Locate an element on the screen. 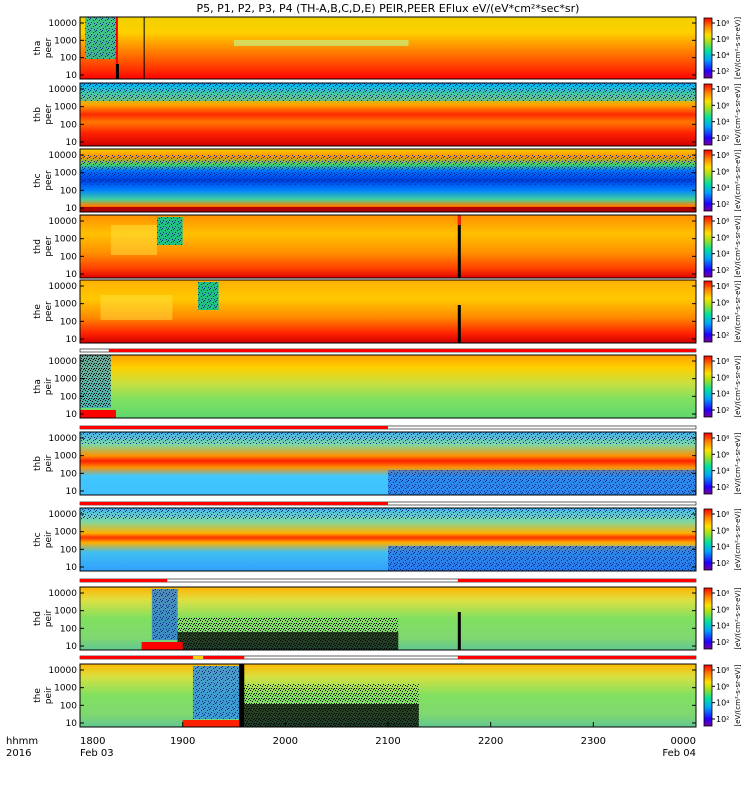  panel-probe-label: the is located at coordinates (38, 695).